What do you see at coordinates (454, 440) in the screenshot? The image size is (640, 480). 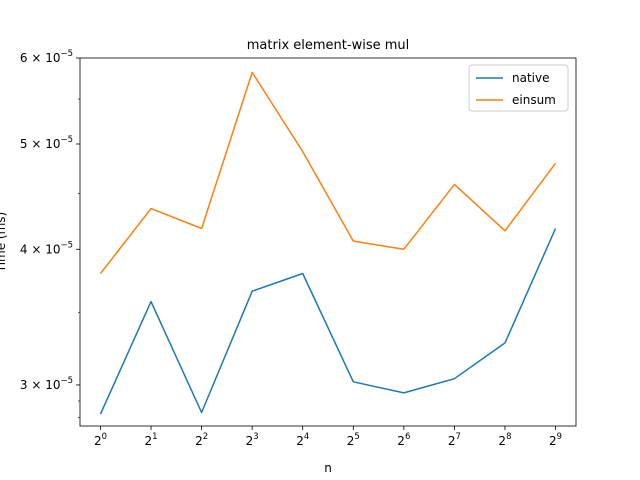 I see `x-tick-label: 27` at bounding box center [454, 440].